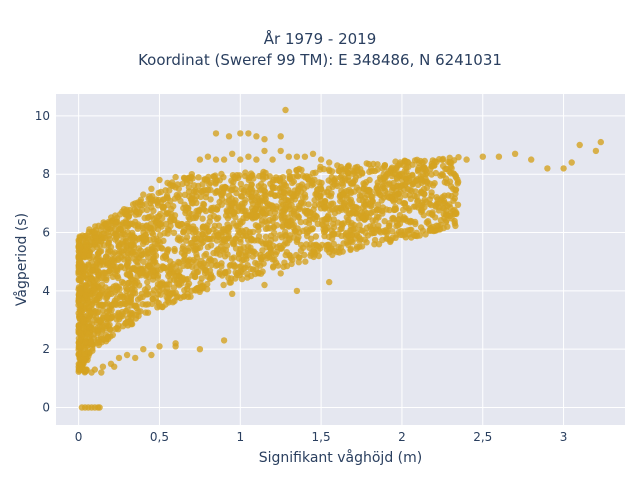 This screenshot has width=640, height=480. Describe the element at coordinates (321, 437) in the screenshot. I see `x-tick-label: 1,5` at that location.